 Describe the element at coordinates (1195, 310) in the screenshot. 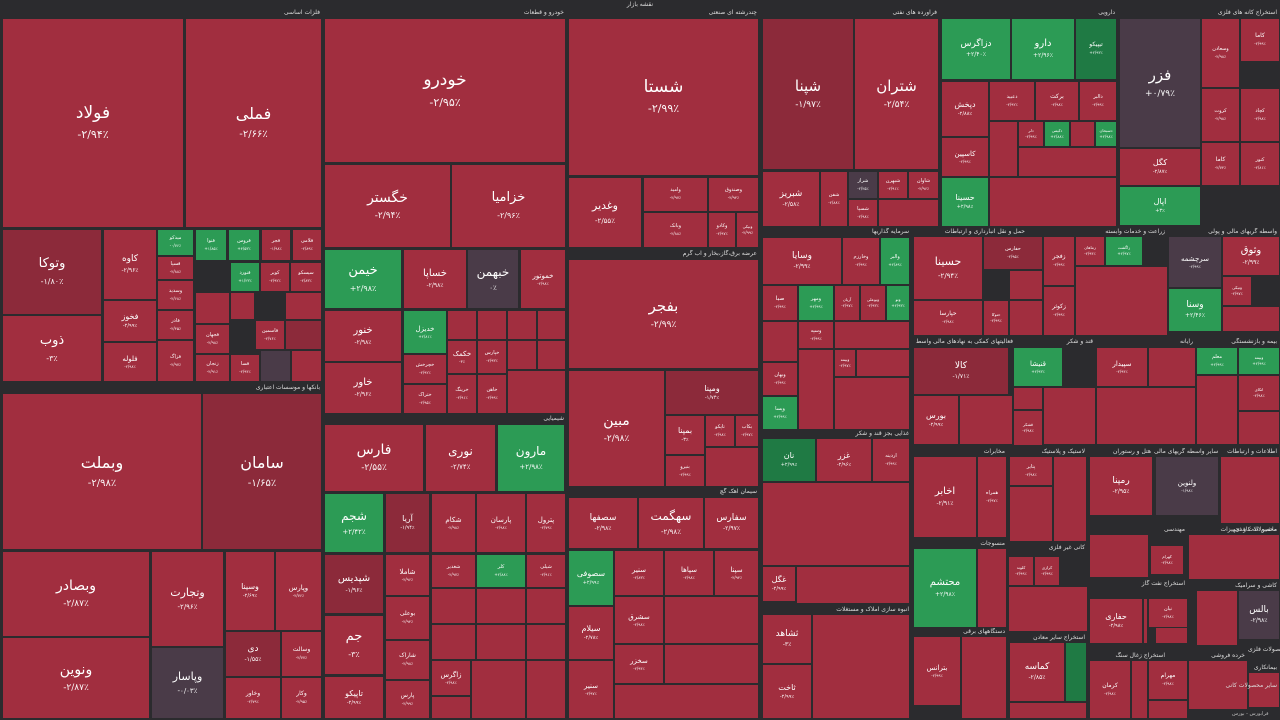

I see `stock-tile: وسنا +۲/۴۶٪` at that location.